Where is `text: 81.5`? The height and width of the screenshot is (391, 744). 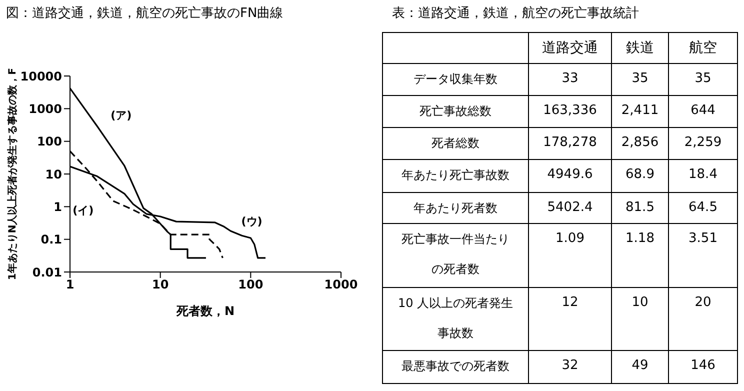 text: 81.5 is located at coordinates (640, 207).